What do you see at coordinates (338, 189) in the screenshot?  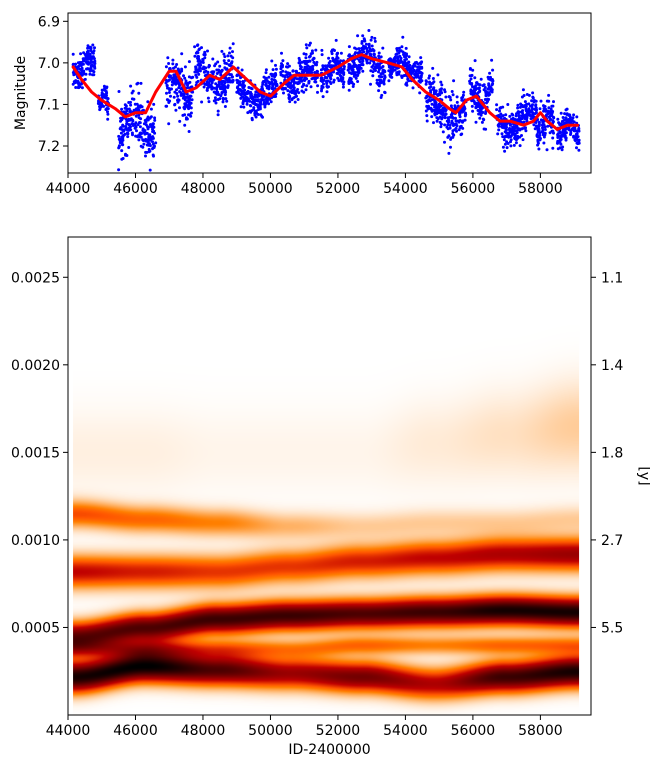 I see `x-tick-label: 52000` at bounding box center [338, 189].